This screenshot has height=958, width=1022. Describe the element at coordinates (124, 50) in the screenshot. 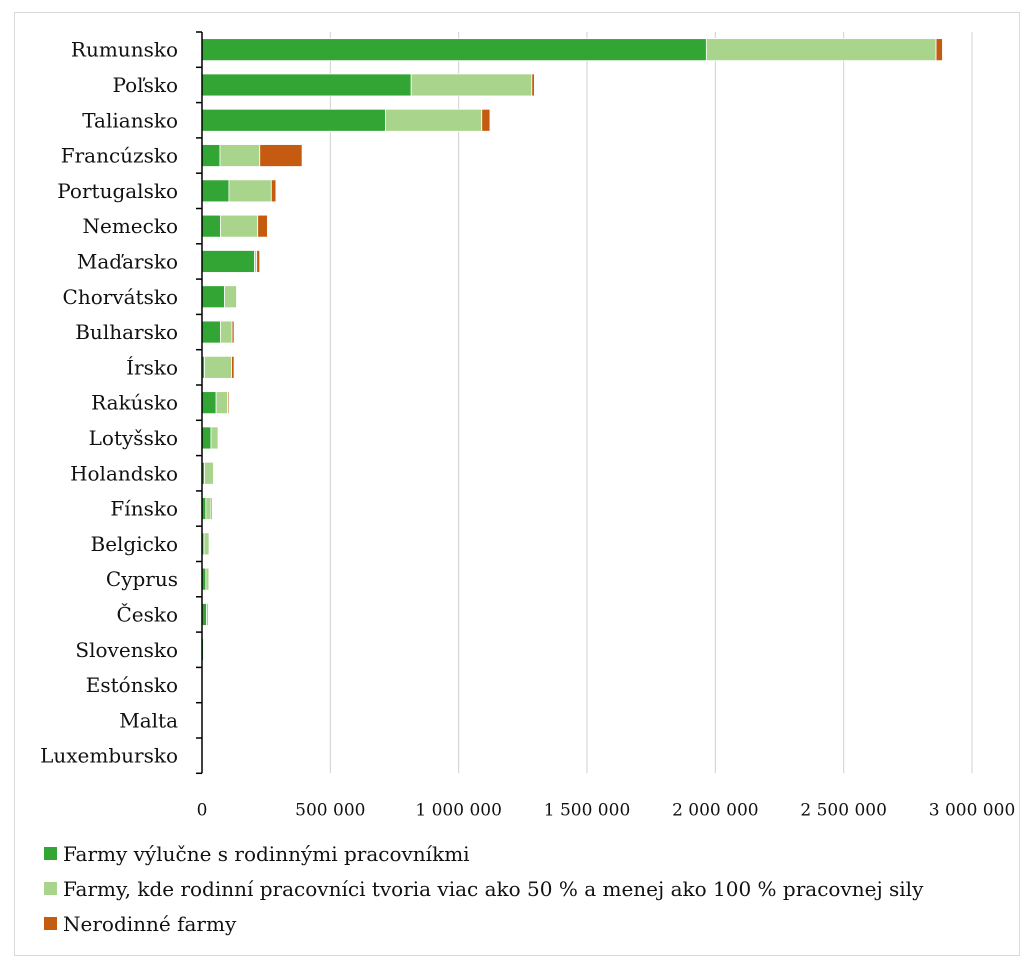

I see `category-label: Rumunsko` at that location.